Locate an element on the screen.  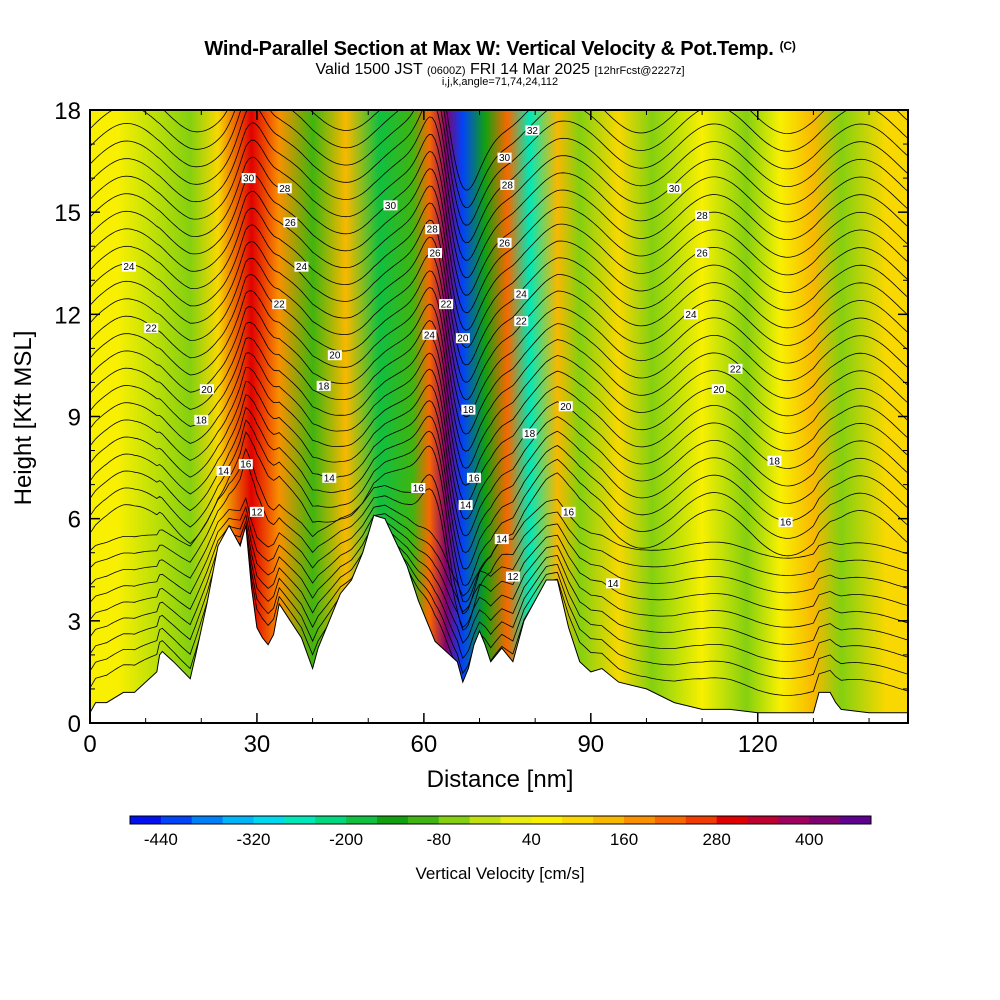
colorbar-frame is located at coordinates (500, 820).